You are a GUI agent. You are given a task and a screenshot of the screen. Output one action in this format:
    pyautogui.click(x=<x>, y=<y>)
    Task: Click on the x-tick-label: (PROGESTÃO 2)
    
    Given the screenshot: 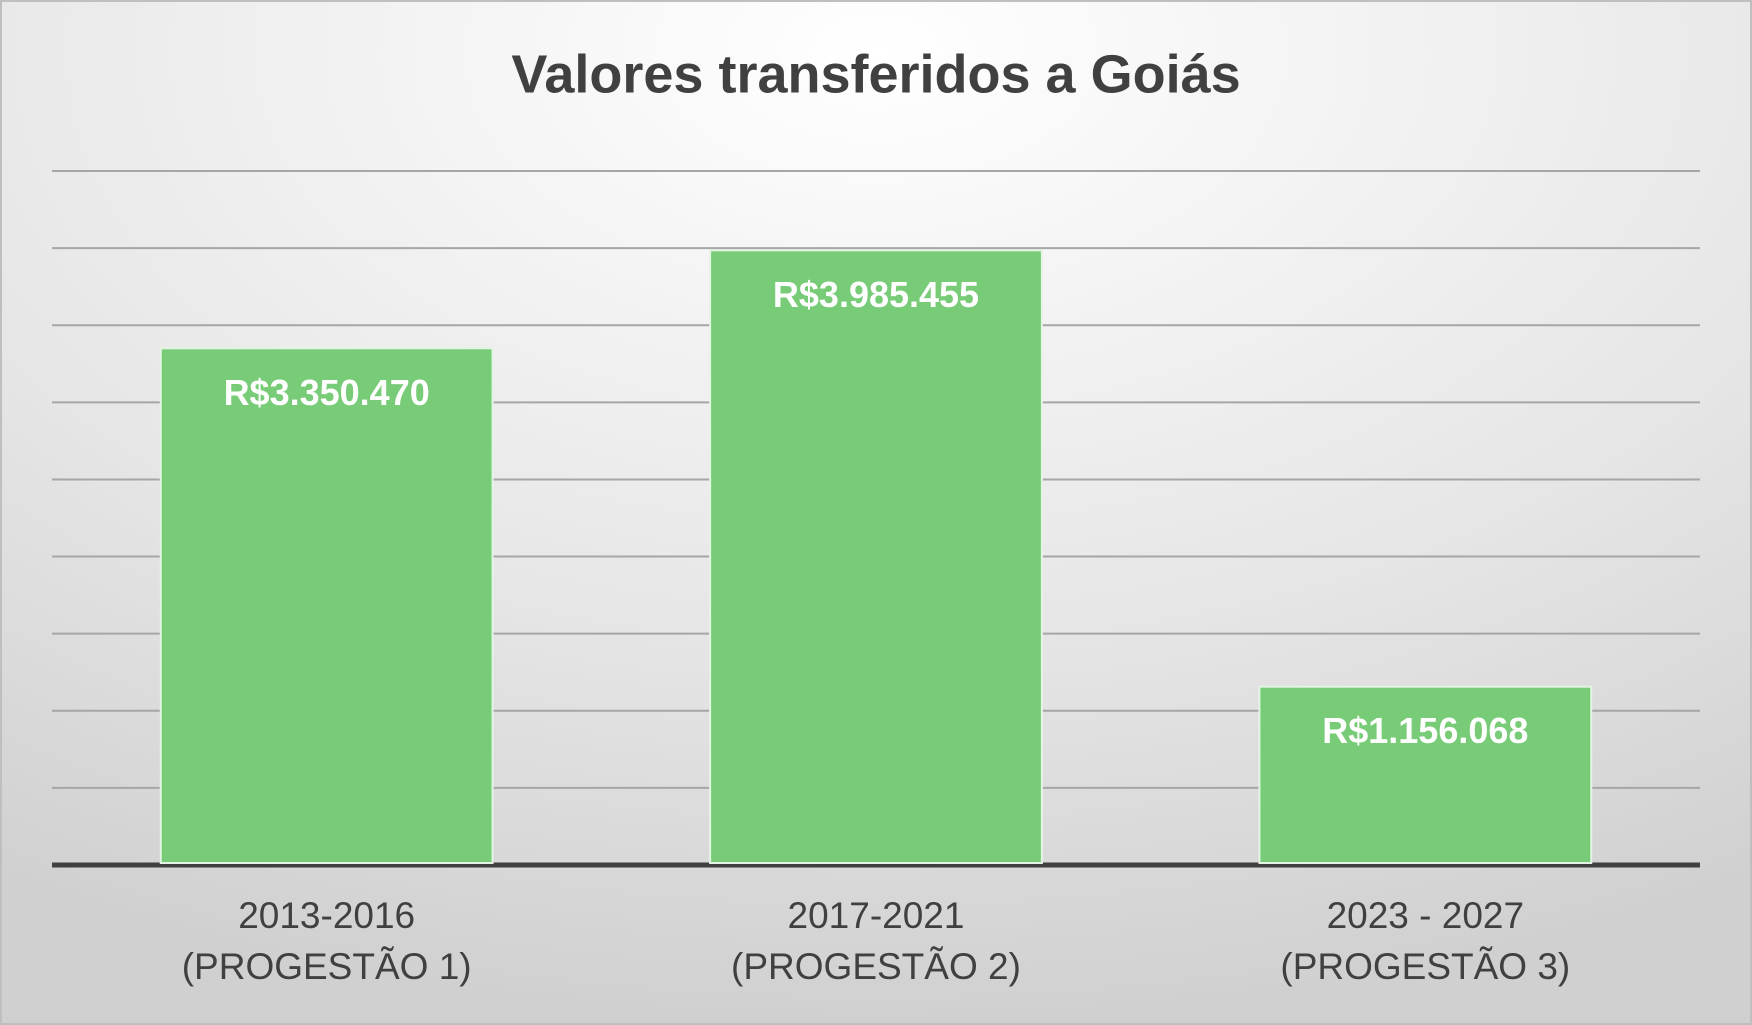 What is the action you would take?
    pyautogui.click(x=876, y=966)
    